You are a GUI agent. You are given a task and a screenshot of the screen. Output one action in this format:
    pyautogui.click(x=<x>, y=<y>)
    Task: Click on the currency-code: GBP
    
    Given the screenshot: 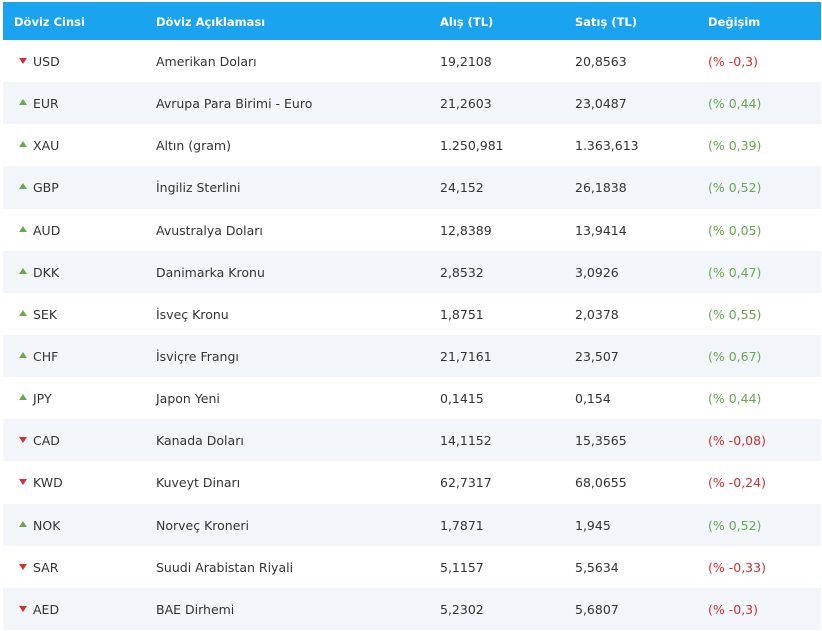 What is the action you would take?
    pyautogui.click(x=46, y=188)
    